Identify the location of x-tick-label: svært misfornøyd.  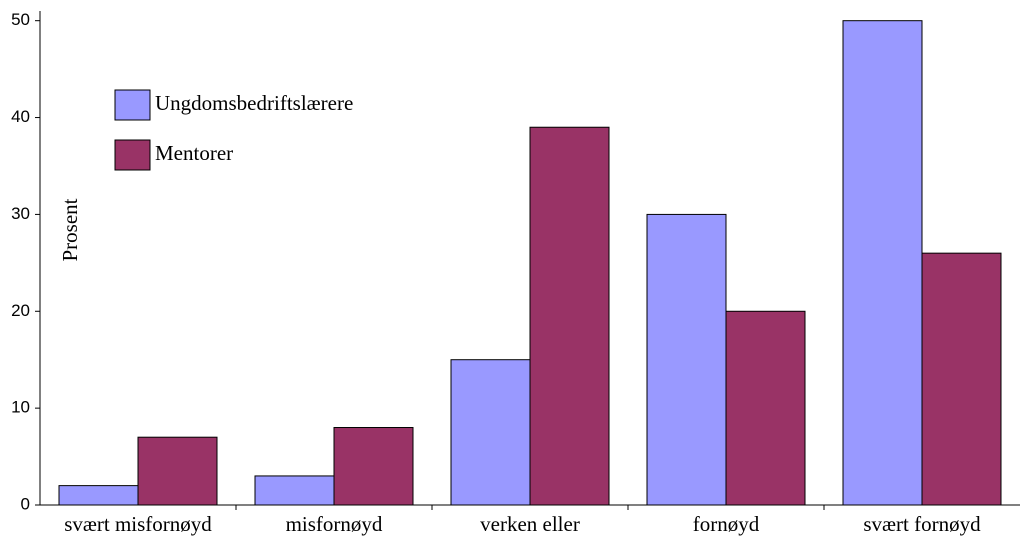
(138, 524).